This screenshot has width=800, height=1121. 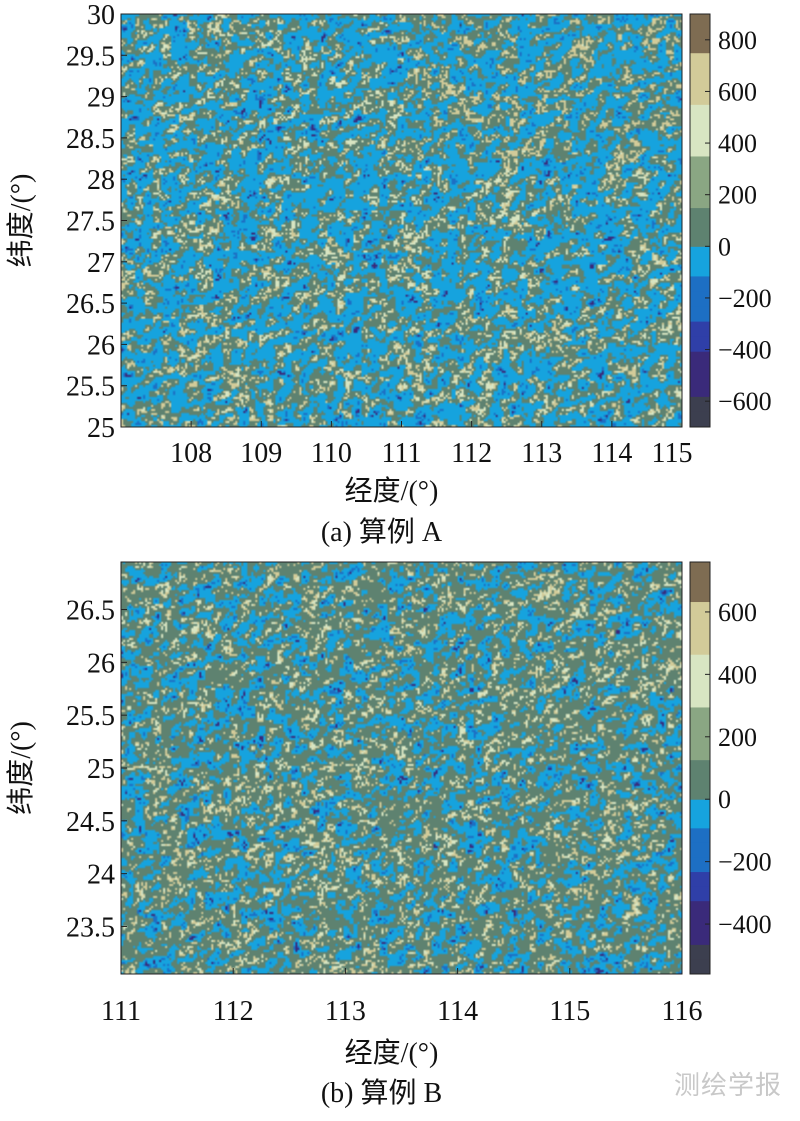 I want to click on colorbar-tick-label: 800, so click(x=737, y=40).